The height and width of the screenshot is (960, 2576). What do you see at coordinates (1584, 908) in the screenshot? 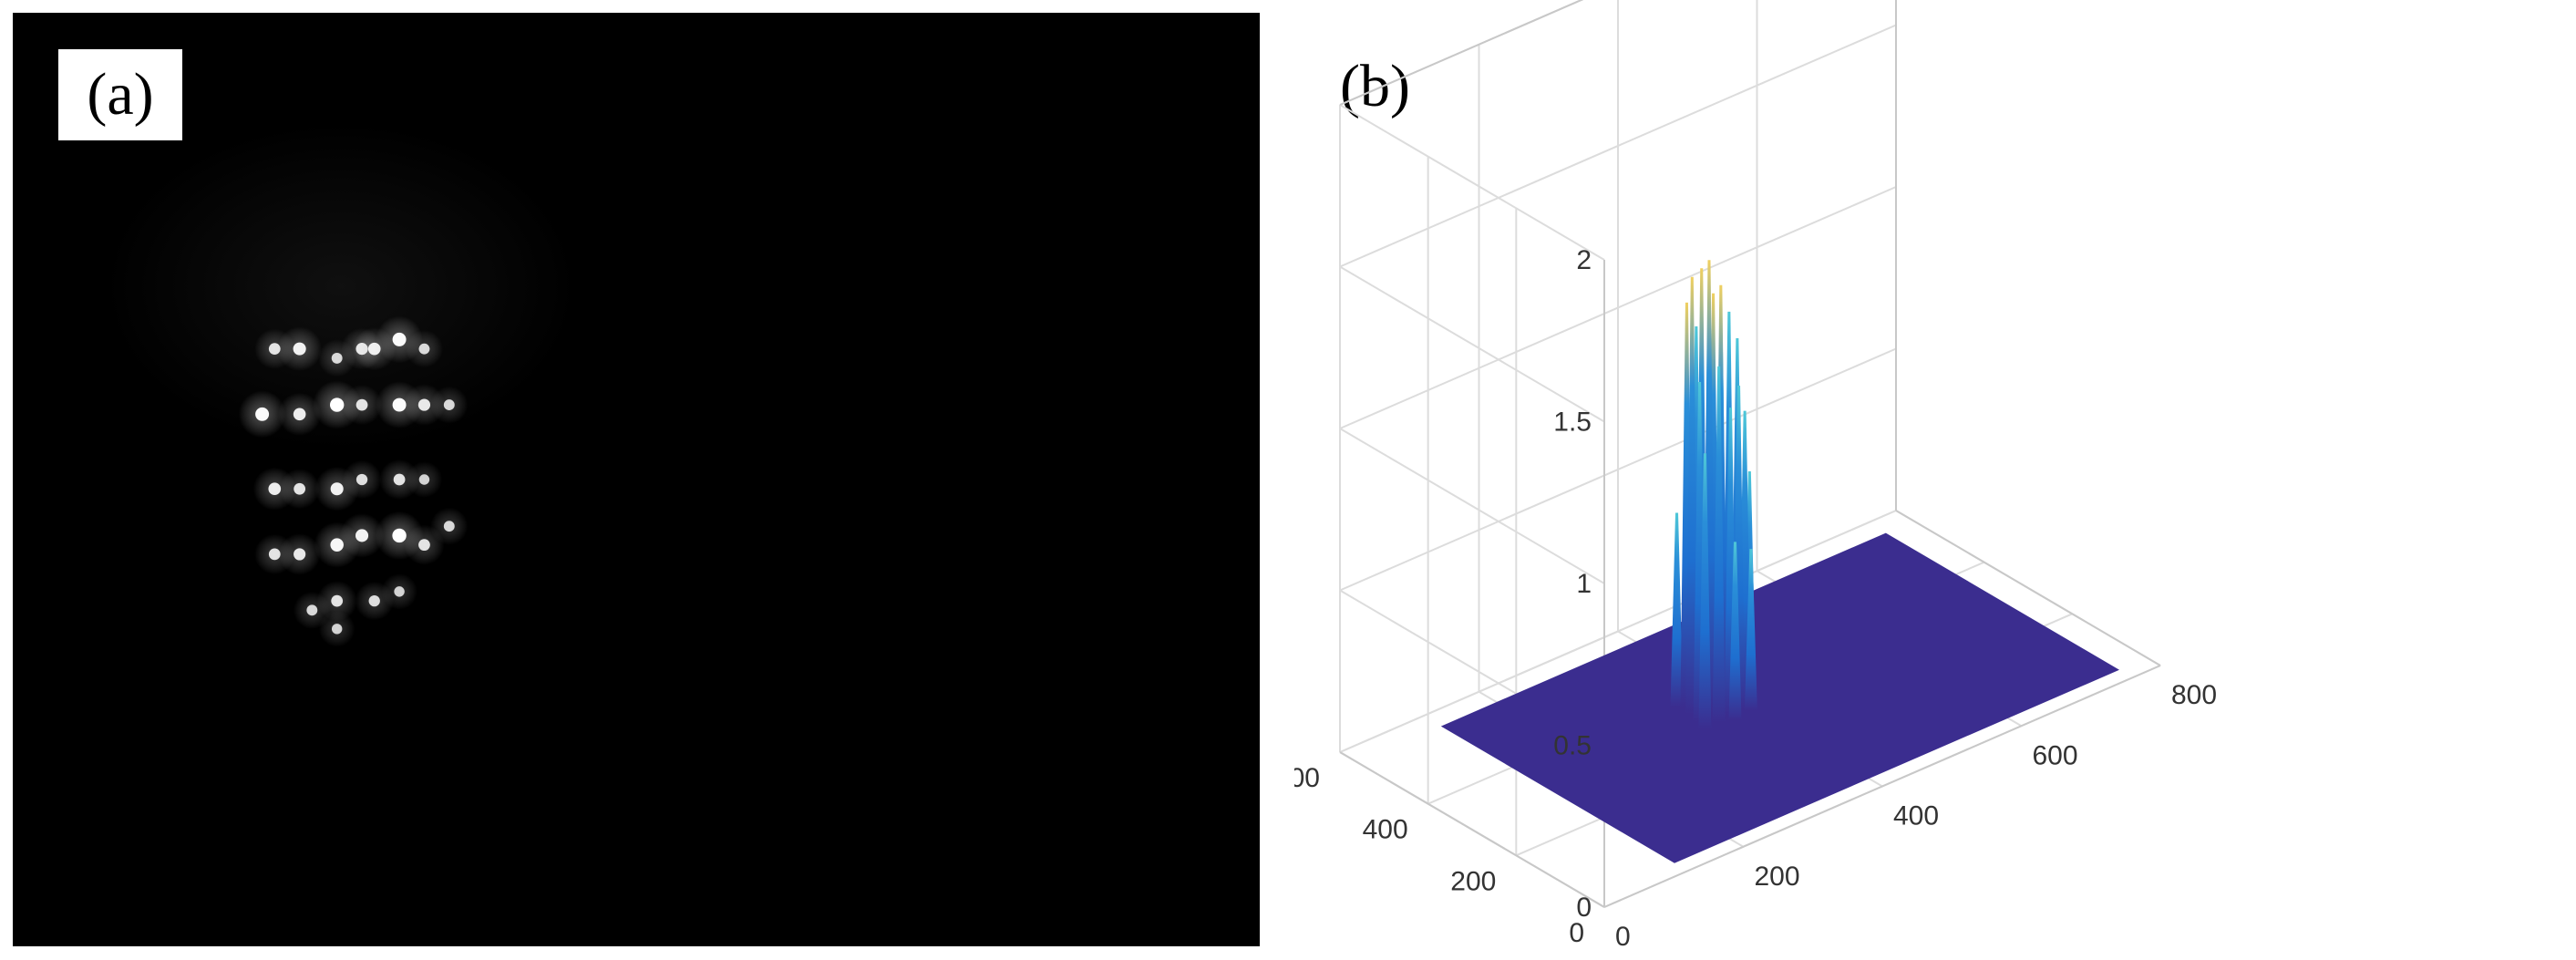
I see `z-tick-label: 0` at bounding box center [1584, 908].